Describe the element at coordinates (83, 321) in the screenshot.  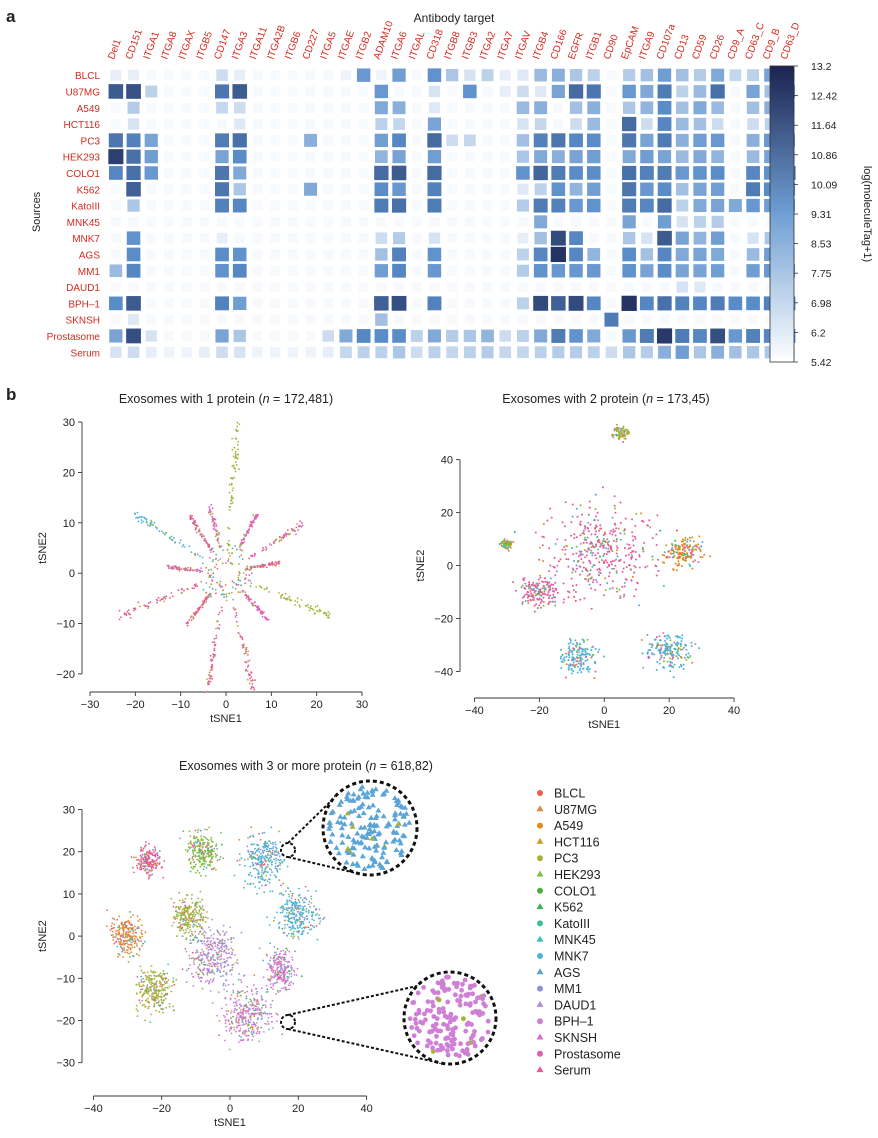
I see `heatmap-row-label: SKNSH` at that location.